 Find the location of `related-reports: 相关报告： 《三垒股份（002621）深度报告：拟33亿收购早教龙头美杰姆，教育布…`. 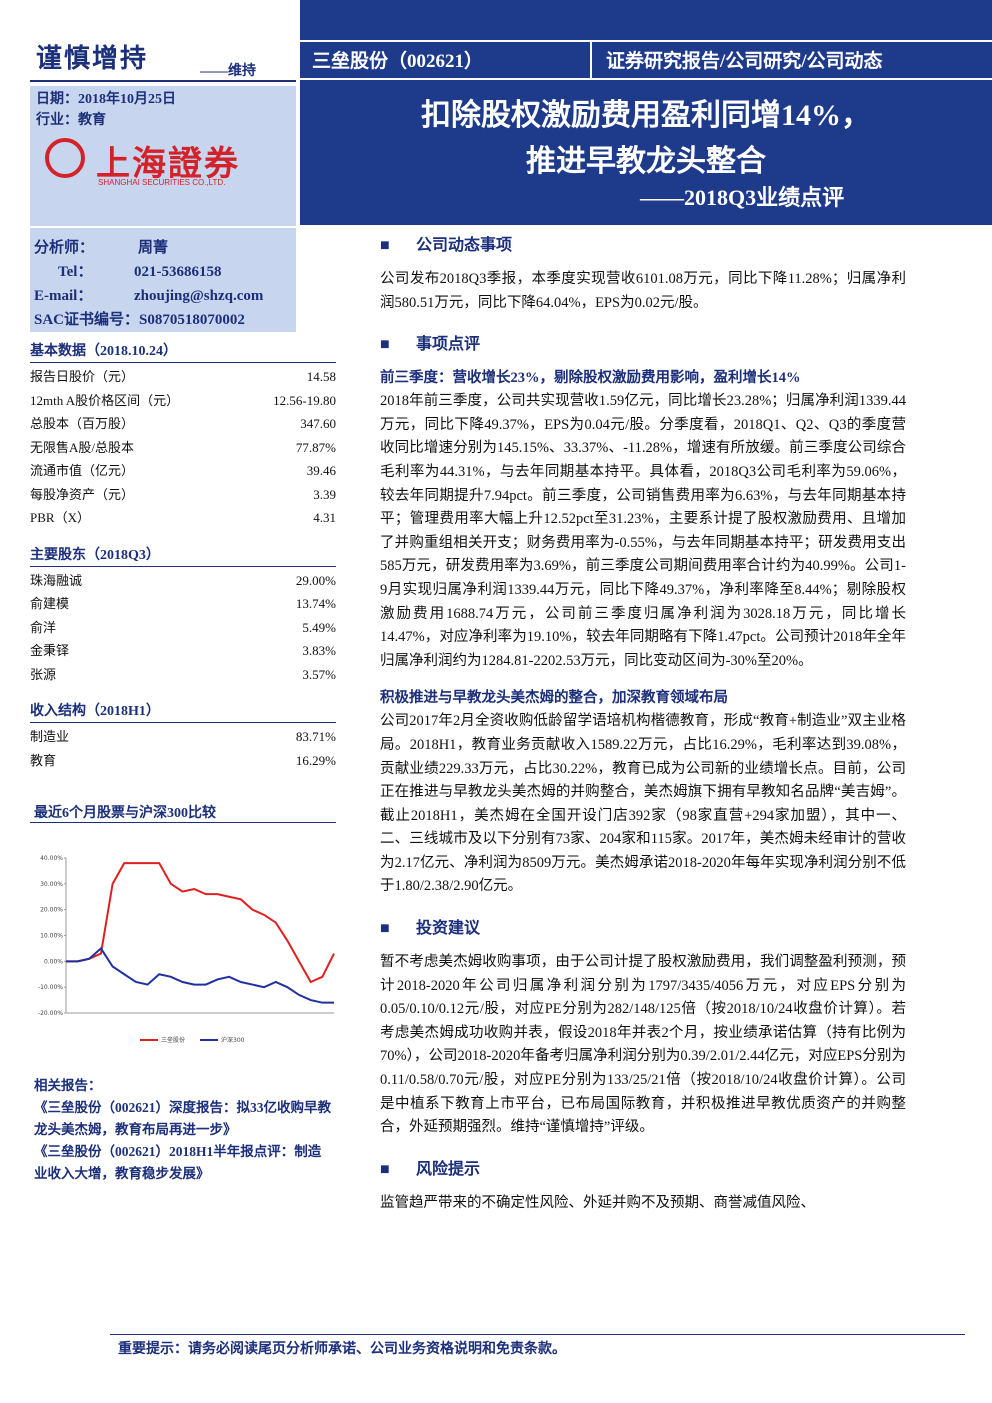

related-reports: 相关报告： 《三垒股份（002621）深度报告：拟33亿收购早教龙头美杰姆，教育布… is located at coordinates (184, 1130).